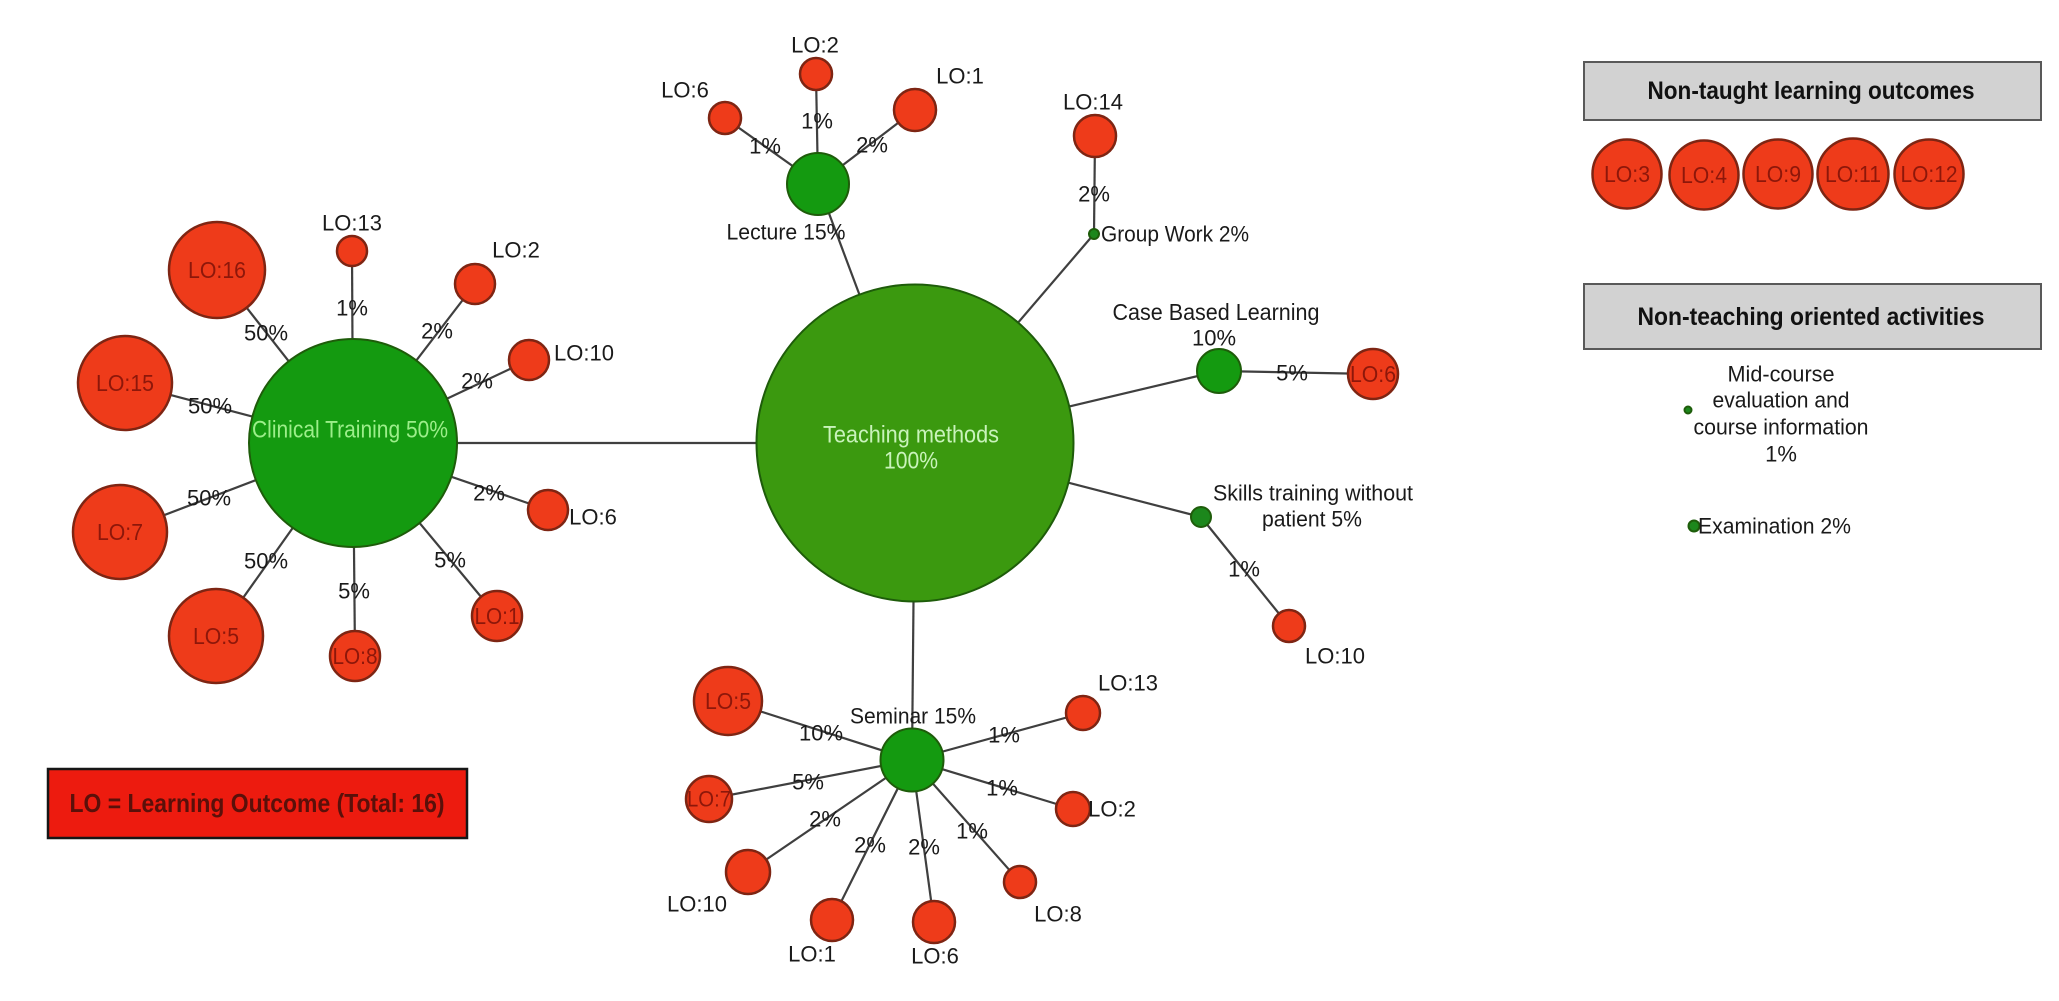 Image resolution: width=2059 pixels, height=1001 pixels. Describe the element at coordinates (125, 383) in the screenshot. I see `svg-text: LO:15` at that location.